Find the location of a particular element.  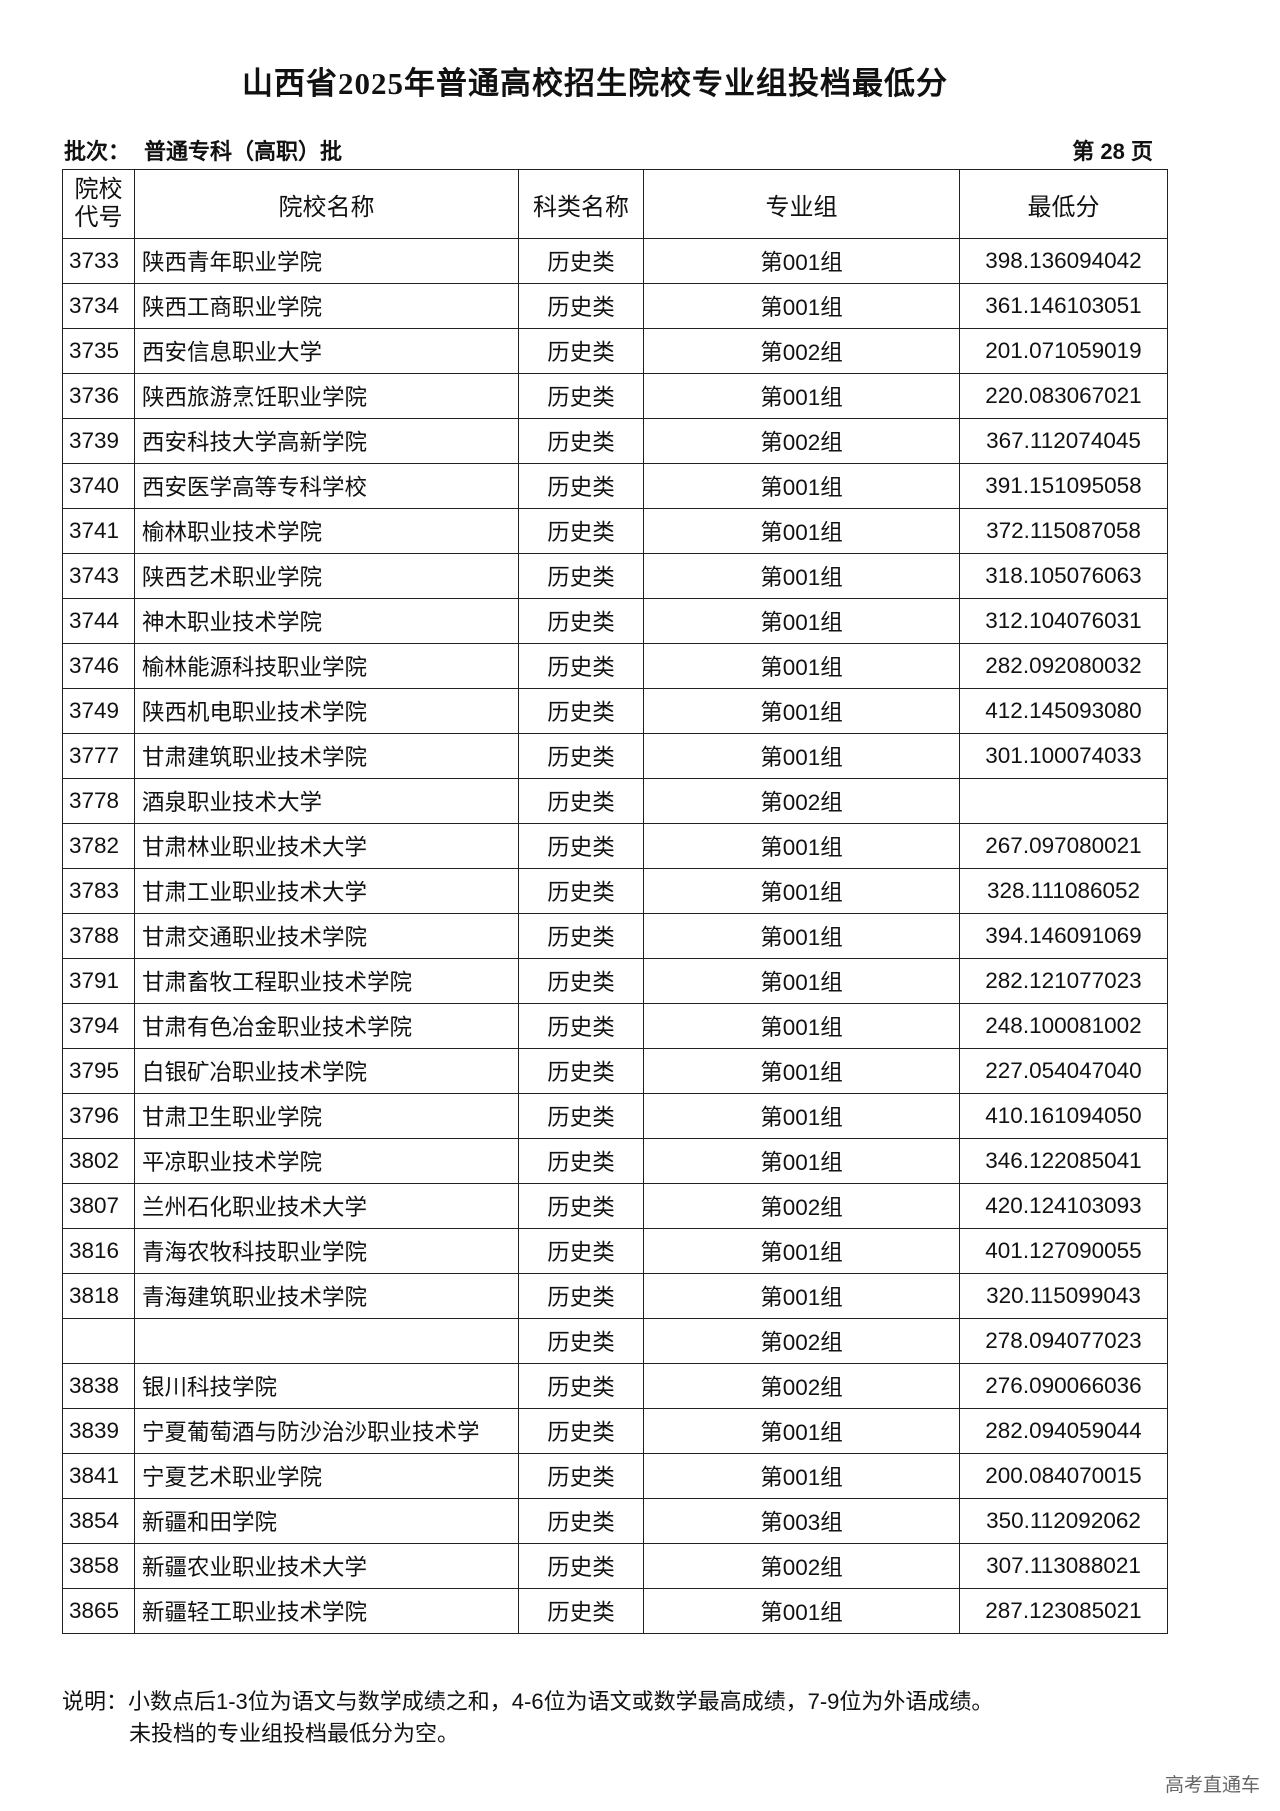

watermark: 高考直通车 is located at coordinates (1212, 1785).